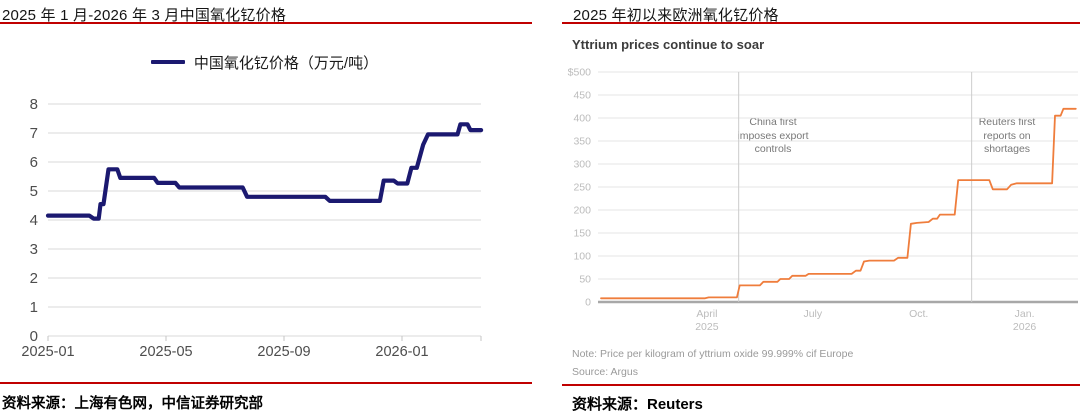 The image size is (1080, 417). I want to click on y-tick-label: 4, so click(34, 220).